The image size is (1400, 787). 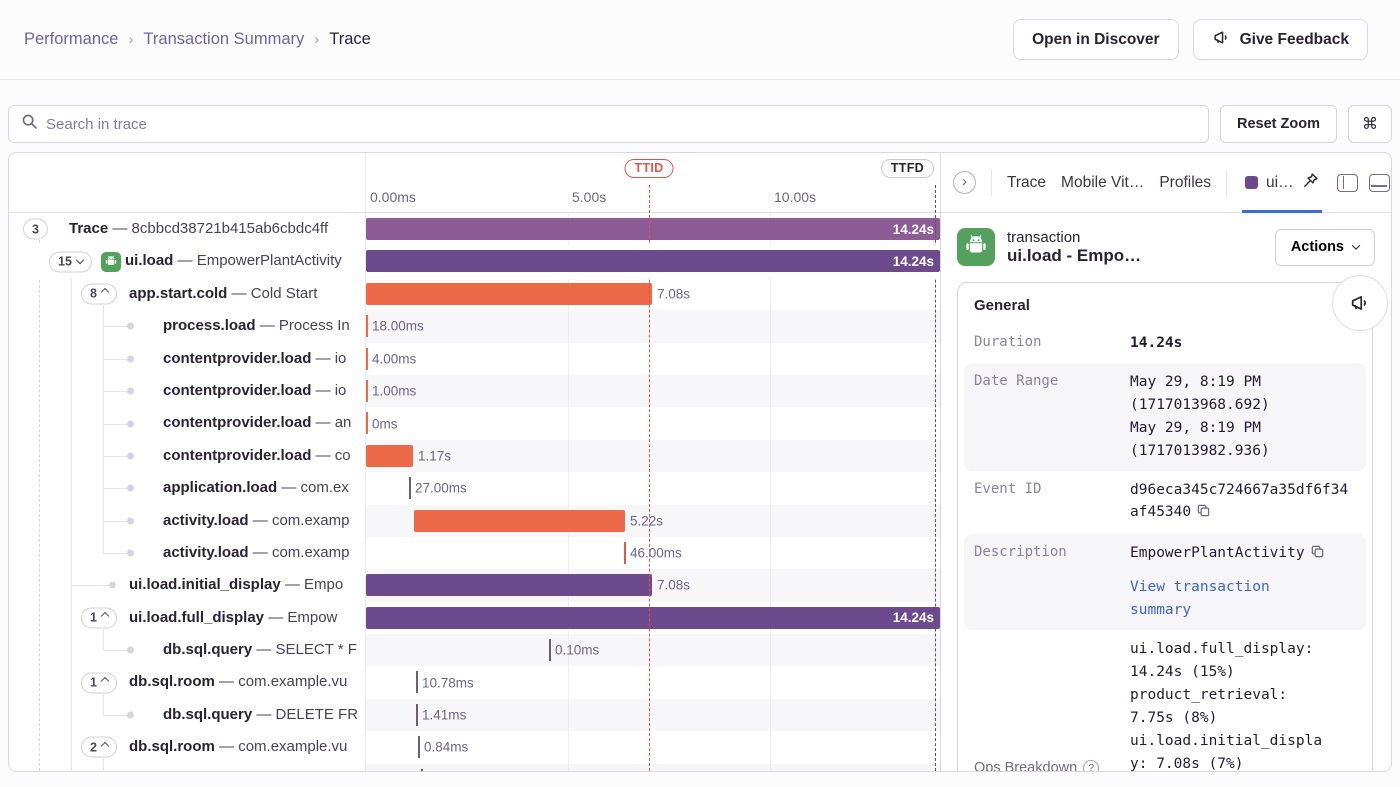 I want to click on view-transaction-summary-link: View transaction summary, so click(x=1200, y=599).